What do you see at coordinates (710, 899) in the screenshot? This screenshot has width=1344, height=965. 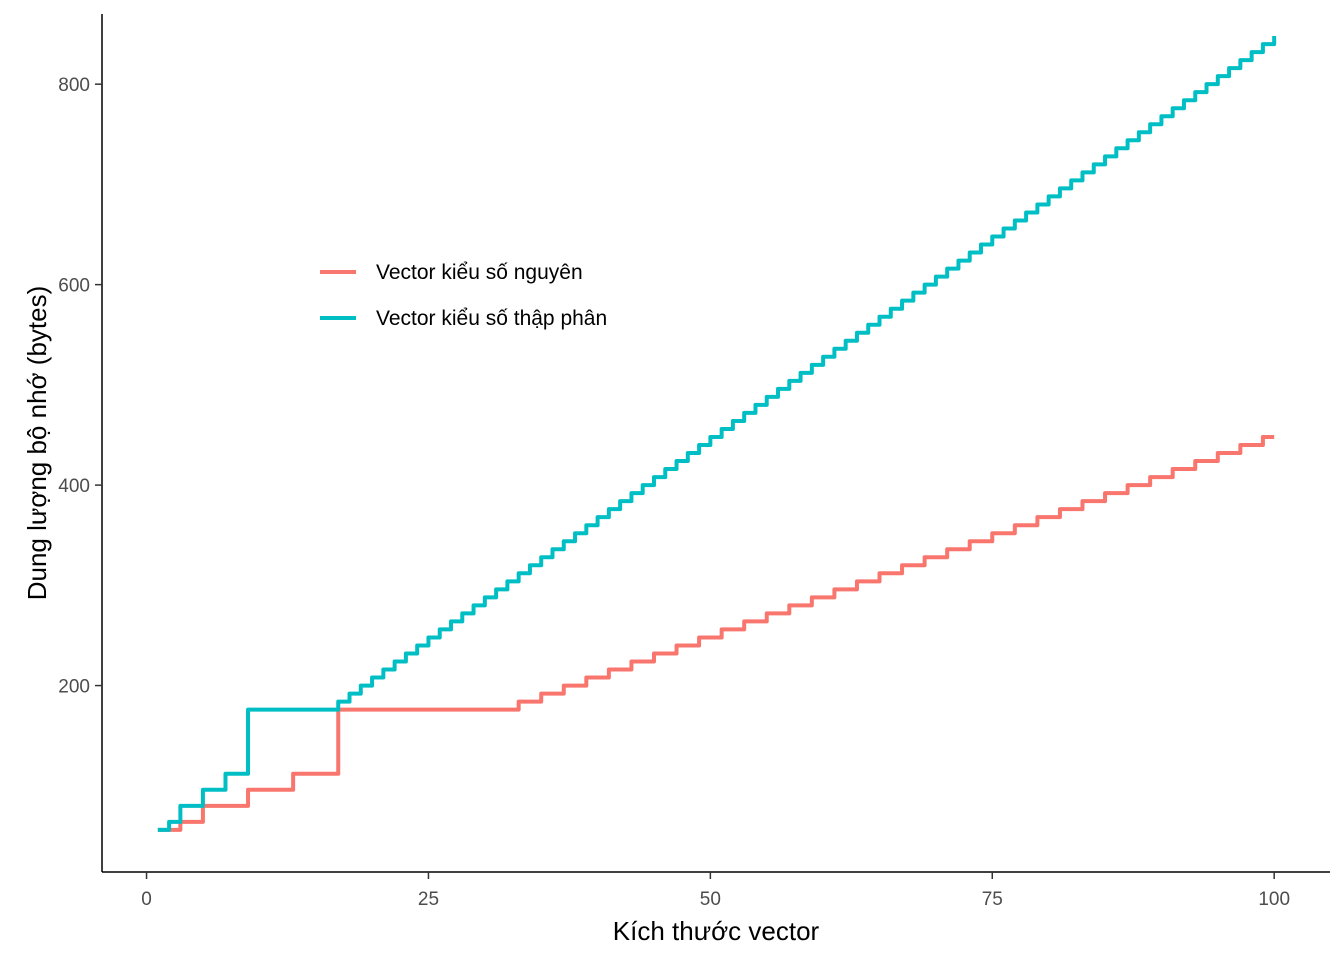 I see `x-tick-label: 50` at bounding box center [710, 899].